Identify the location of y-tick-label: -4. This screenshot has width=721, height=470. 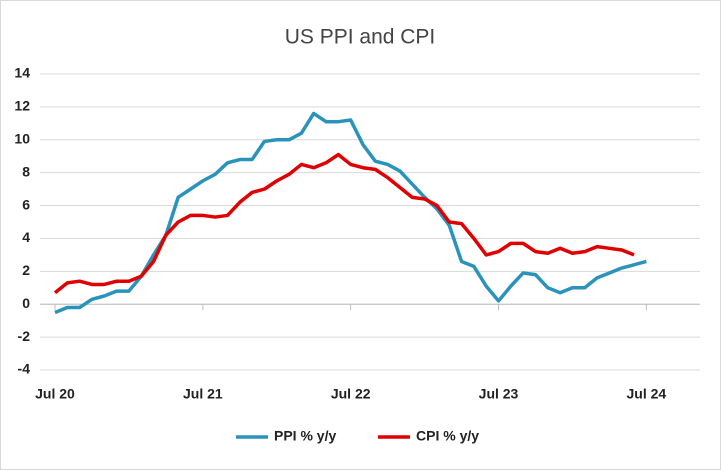
(24, 369).